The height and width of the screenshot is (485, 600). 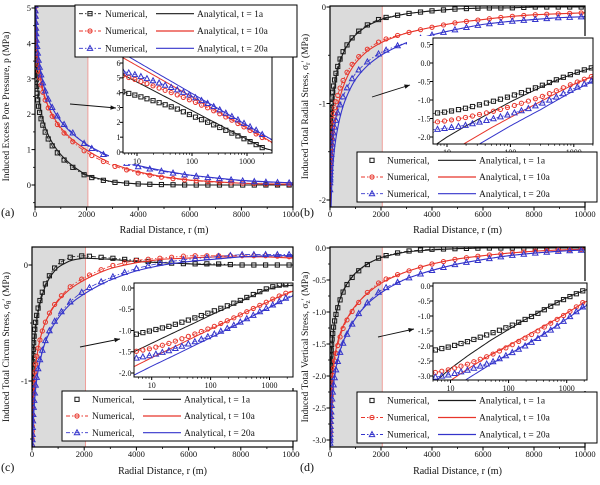 I want to click on inset-y-tick-label: 0.5, so click(x=426, y=44).